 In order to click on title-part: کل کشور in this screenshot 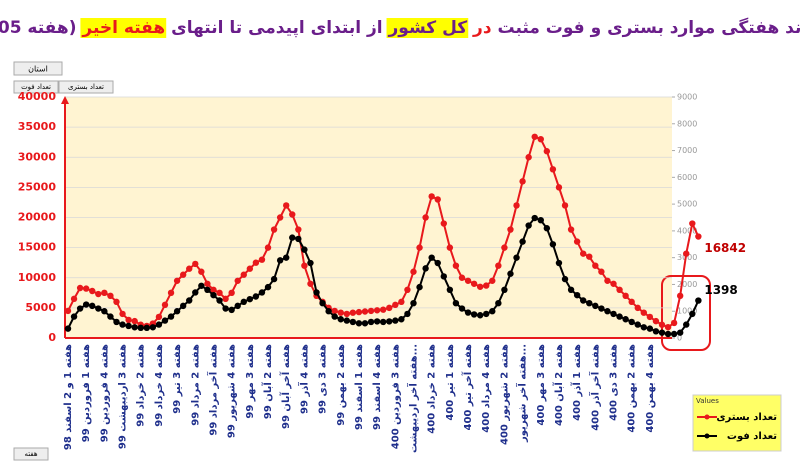, I will do `click(428, 28)`.